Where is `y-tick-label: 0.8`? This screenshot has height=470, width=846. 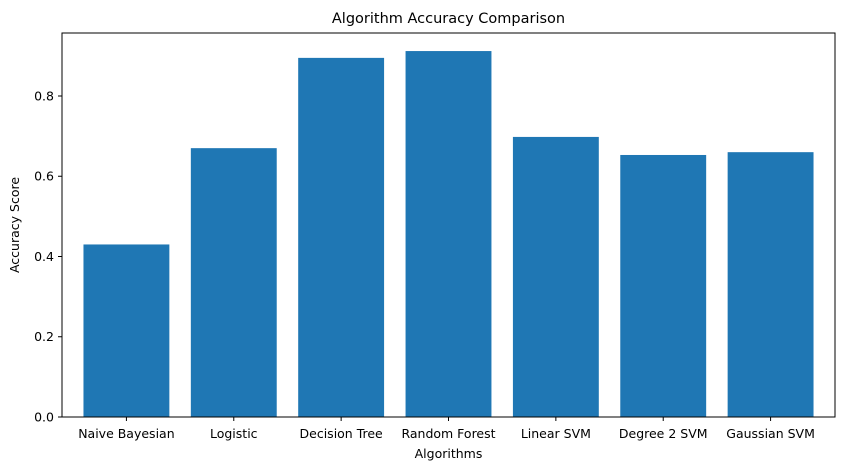 y-tick-label: 0.8 is located at coordinates (44, 95).